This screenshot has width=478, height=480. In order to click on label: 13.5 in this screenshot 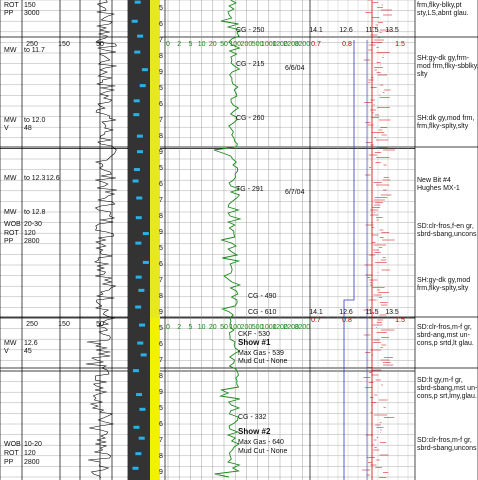, I will do `click(392, 312)`.